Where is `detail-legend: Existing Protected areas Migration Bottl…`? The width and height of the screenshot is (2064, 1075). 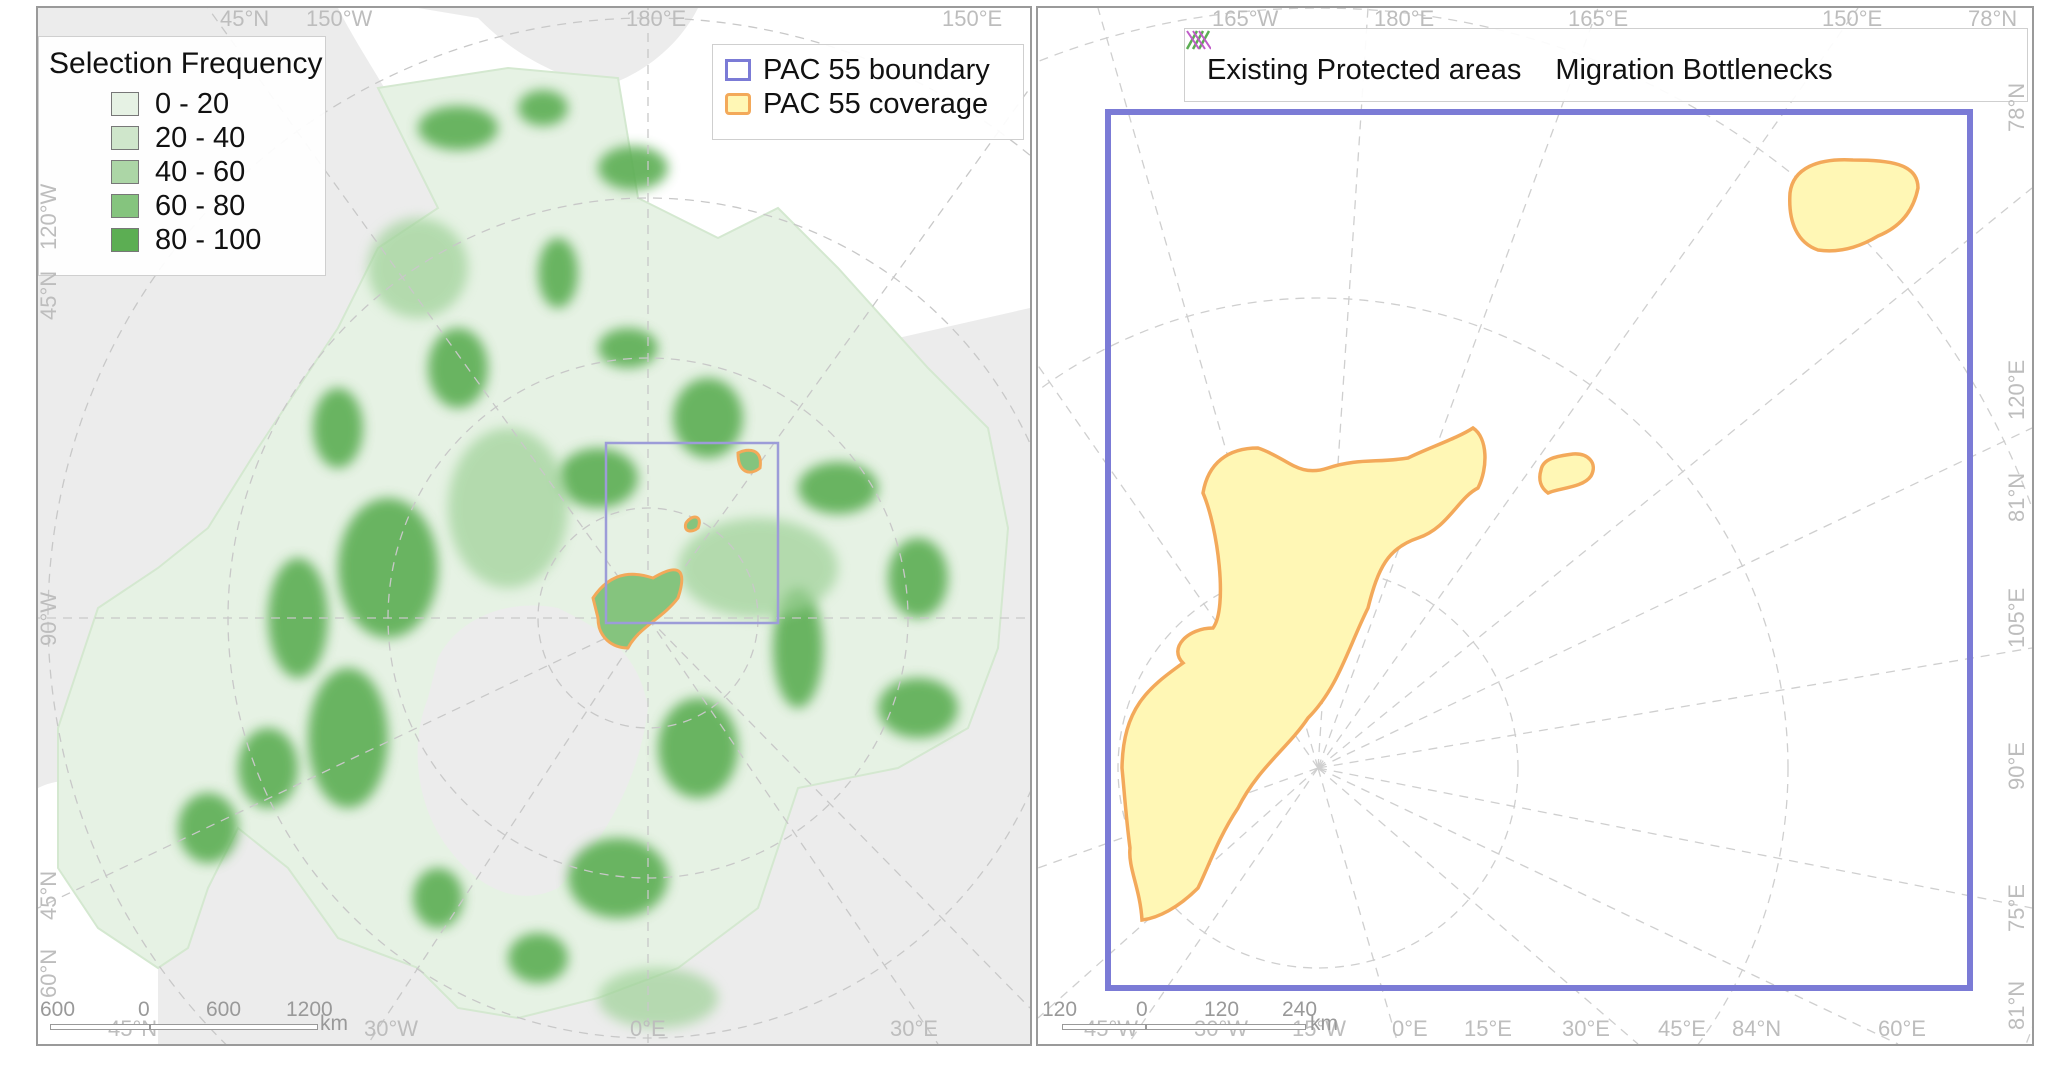 detail-legend: Existing Protected areas Migration Bottl… is located at coordinates (1606, 65).